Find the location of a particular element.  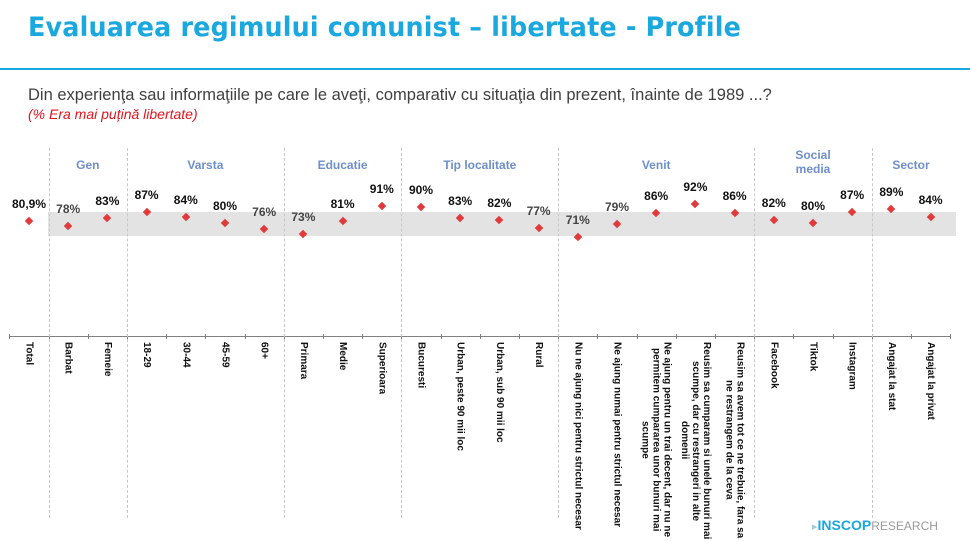

group-label: Varsta is located at coordinates (205, 165).